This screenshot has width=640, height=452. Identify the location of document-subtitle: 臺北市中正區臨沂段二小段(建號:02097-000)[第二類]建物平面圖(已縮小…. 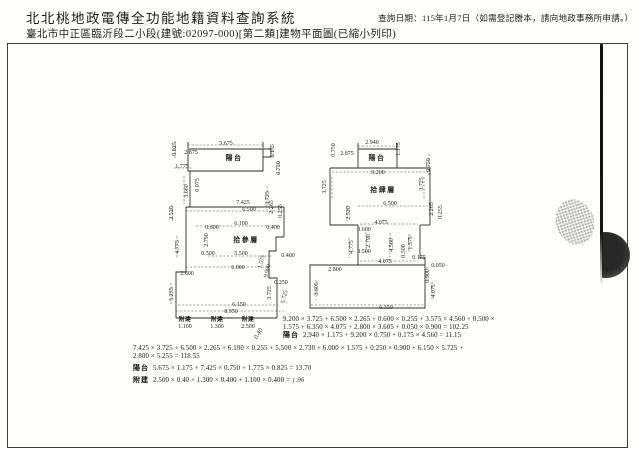
(211, 34).